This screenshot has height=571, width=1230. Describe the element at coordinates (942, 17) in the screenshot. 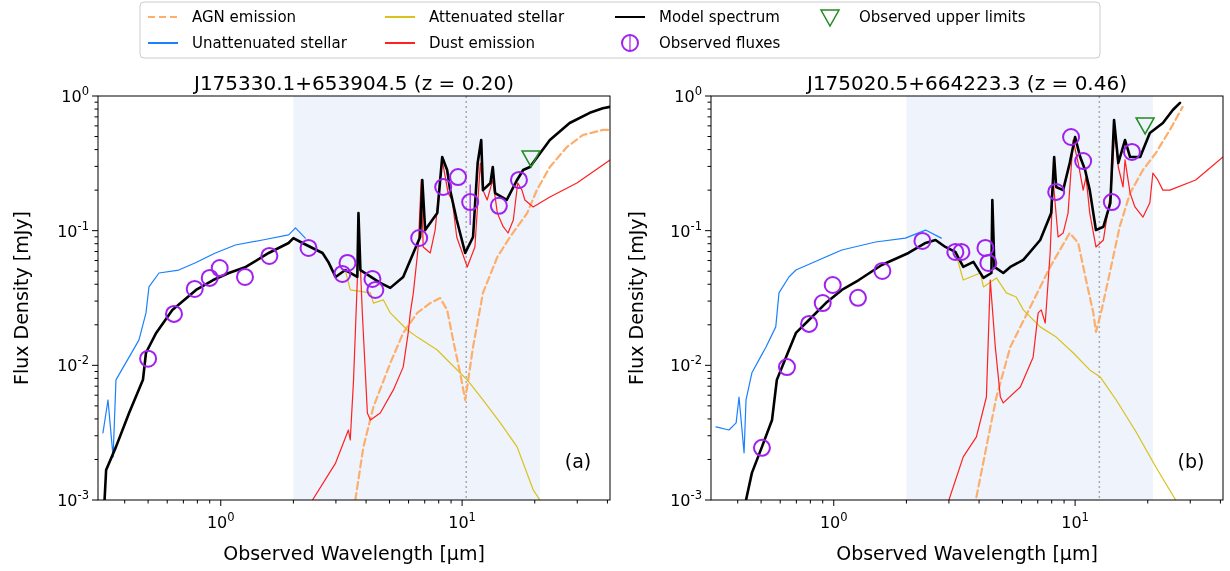

I see `legend-label: Observed upper limits` at that location.